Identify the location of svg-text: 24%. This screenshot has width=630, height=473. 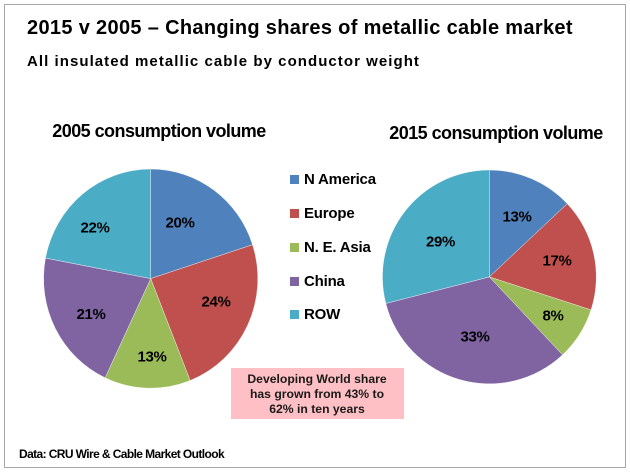
(215, 302).